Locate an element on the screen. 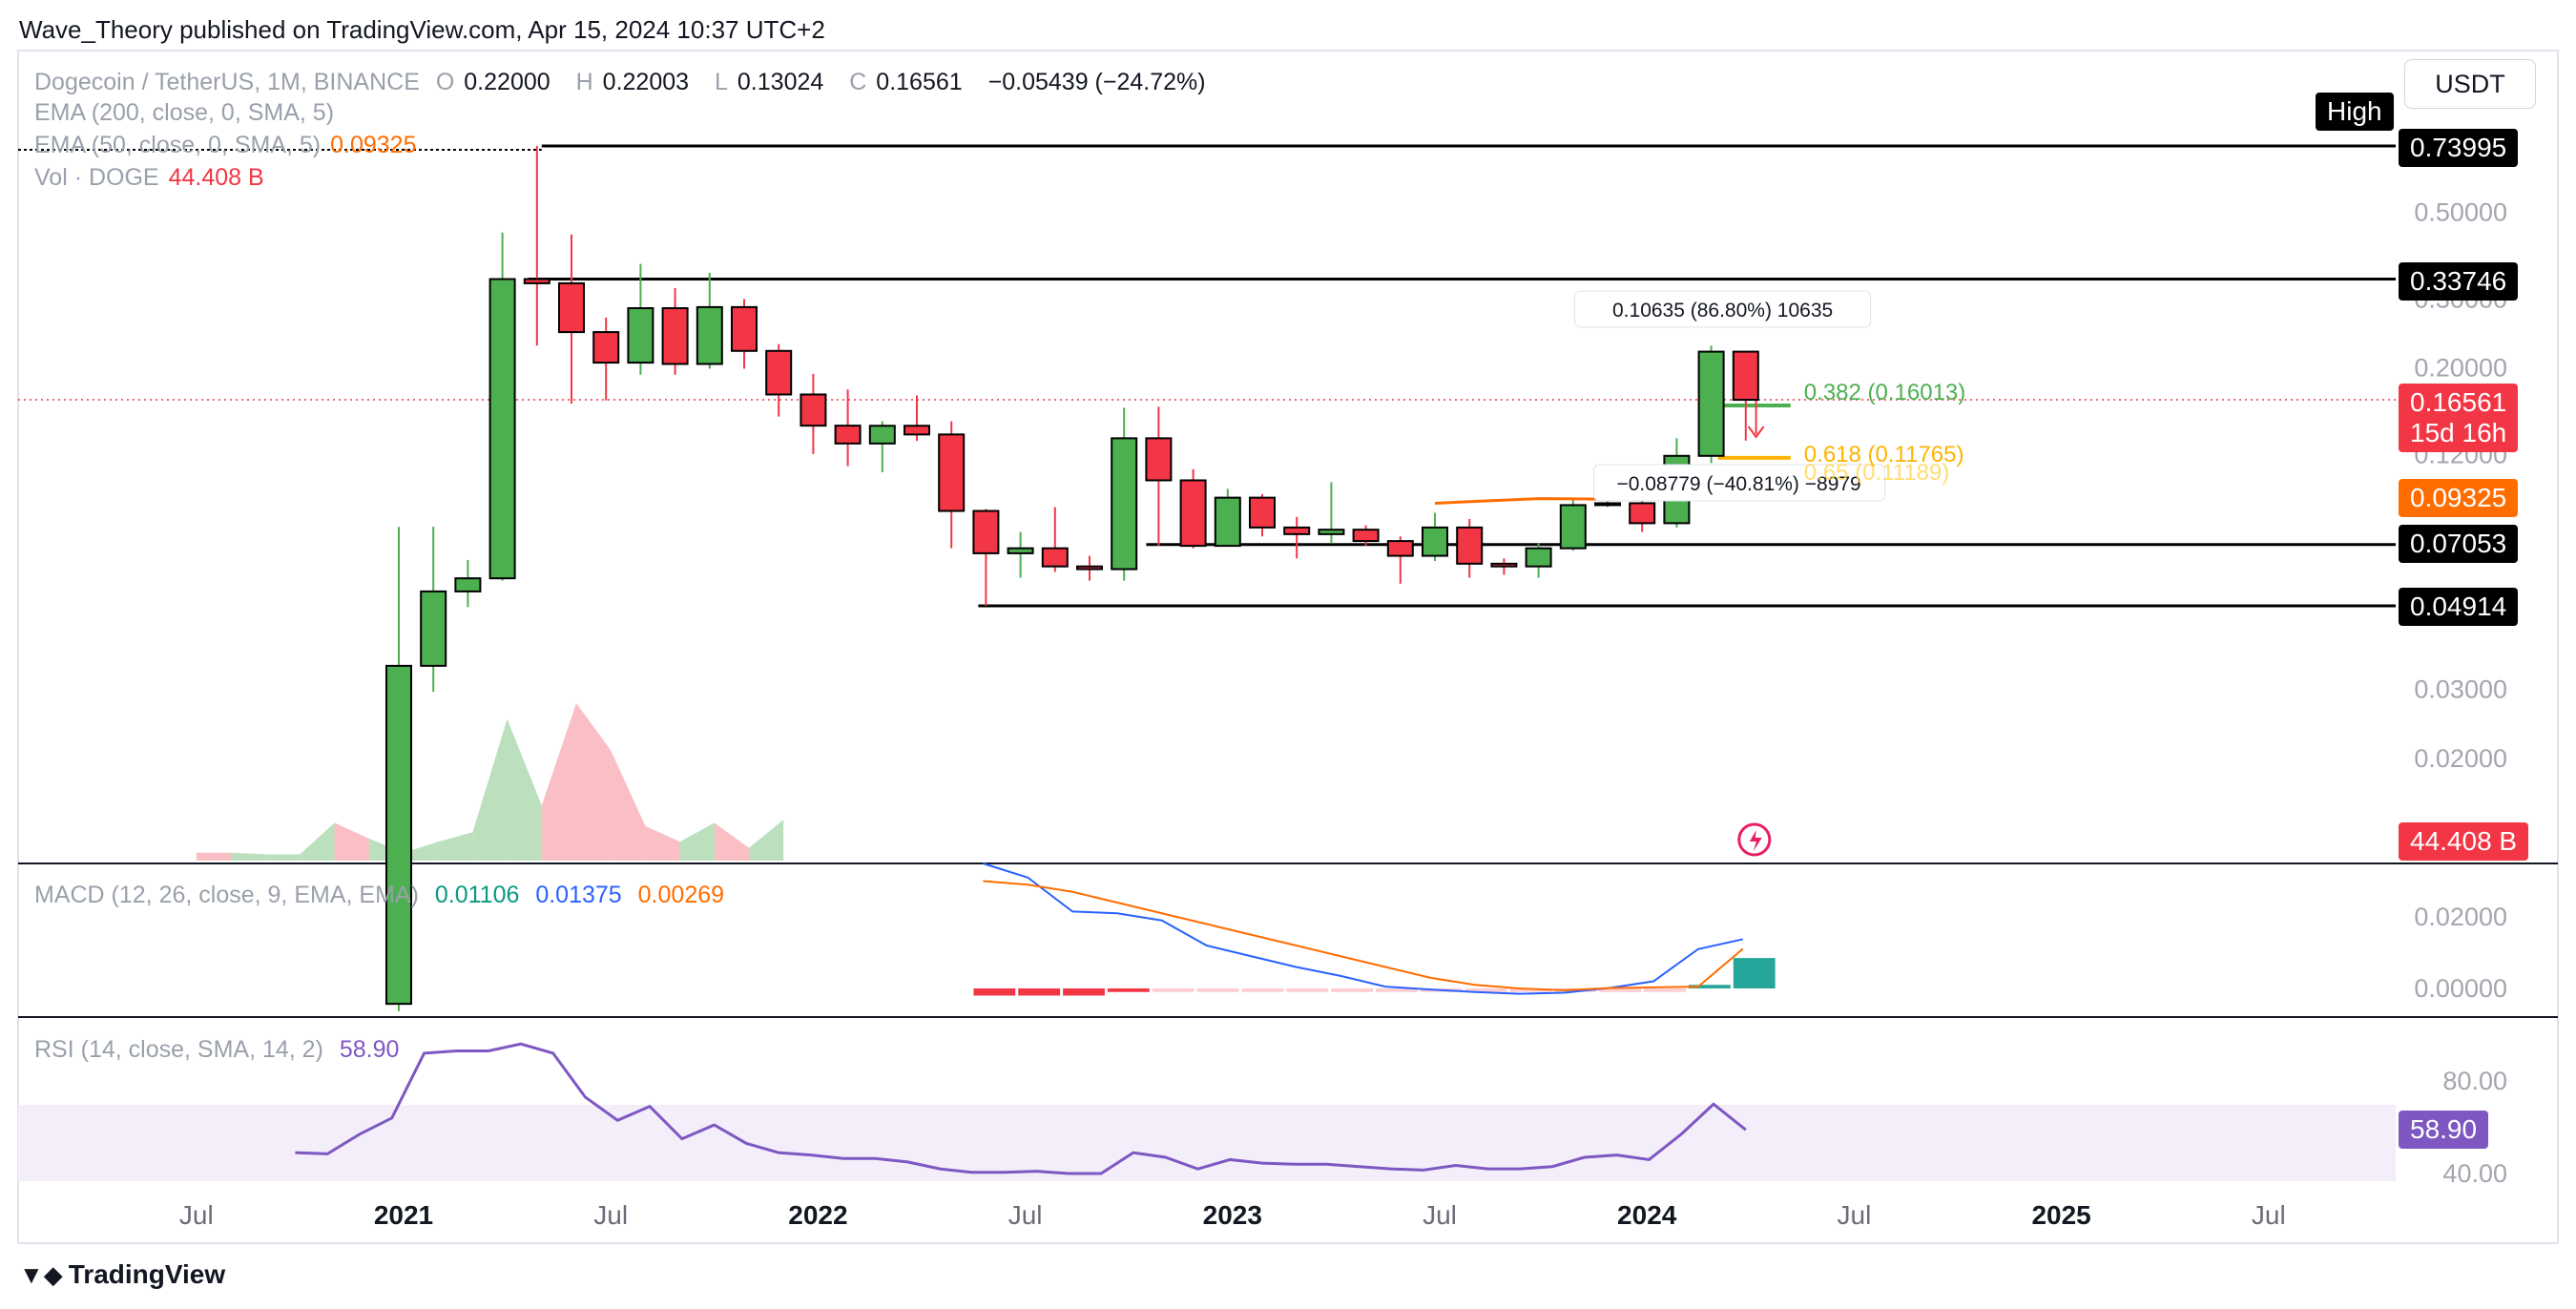 This screenshot has width=2576, height=1309. time-tick-10: Jul is located at coordinates (2269, 1215).